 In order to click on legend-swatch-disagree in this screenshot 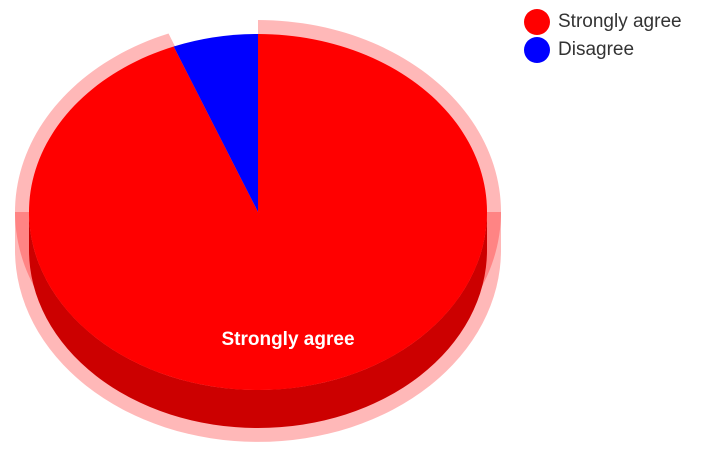, I will do `click(537, 50)`.